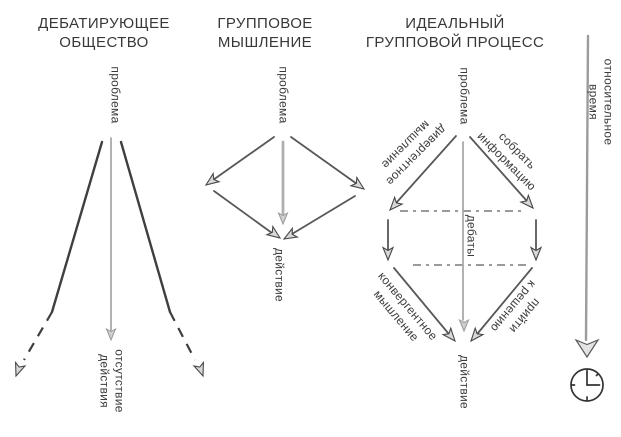 The image size is (621, 437). Describe the element at coordinates (324, 160) in the screenshot. I see `diamond-top-right` at that location.